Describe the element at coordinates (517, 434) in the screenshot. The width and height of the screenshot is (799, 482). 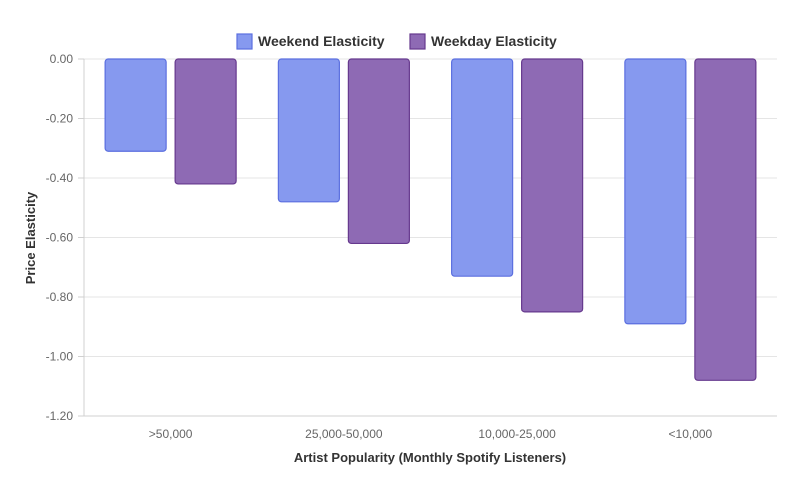
I see `x-tick-label: 10,000-25,000` at that location.